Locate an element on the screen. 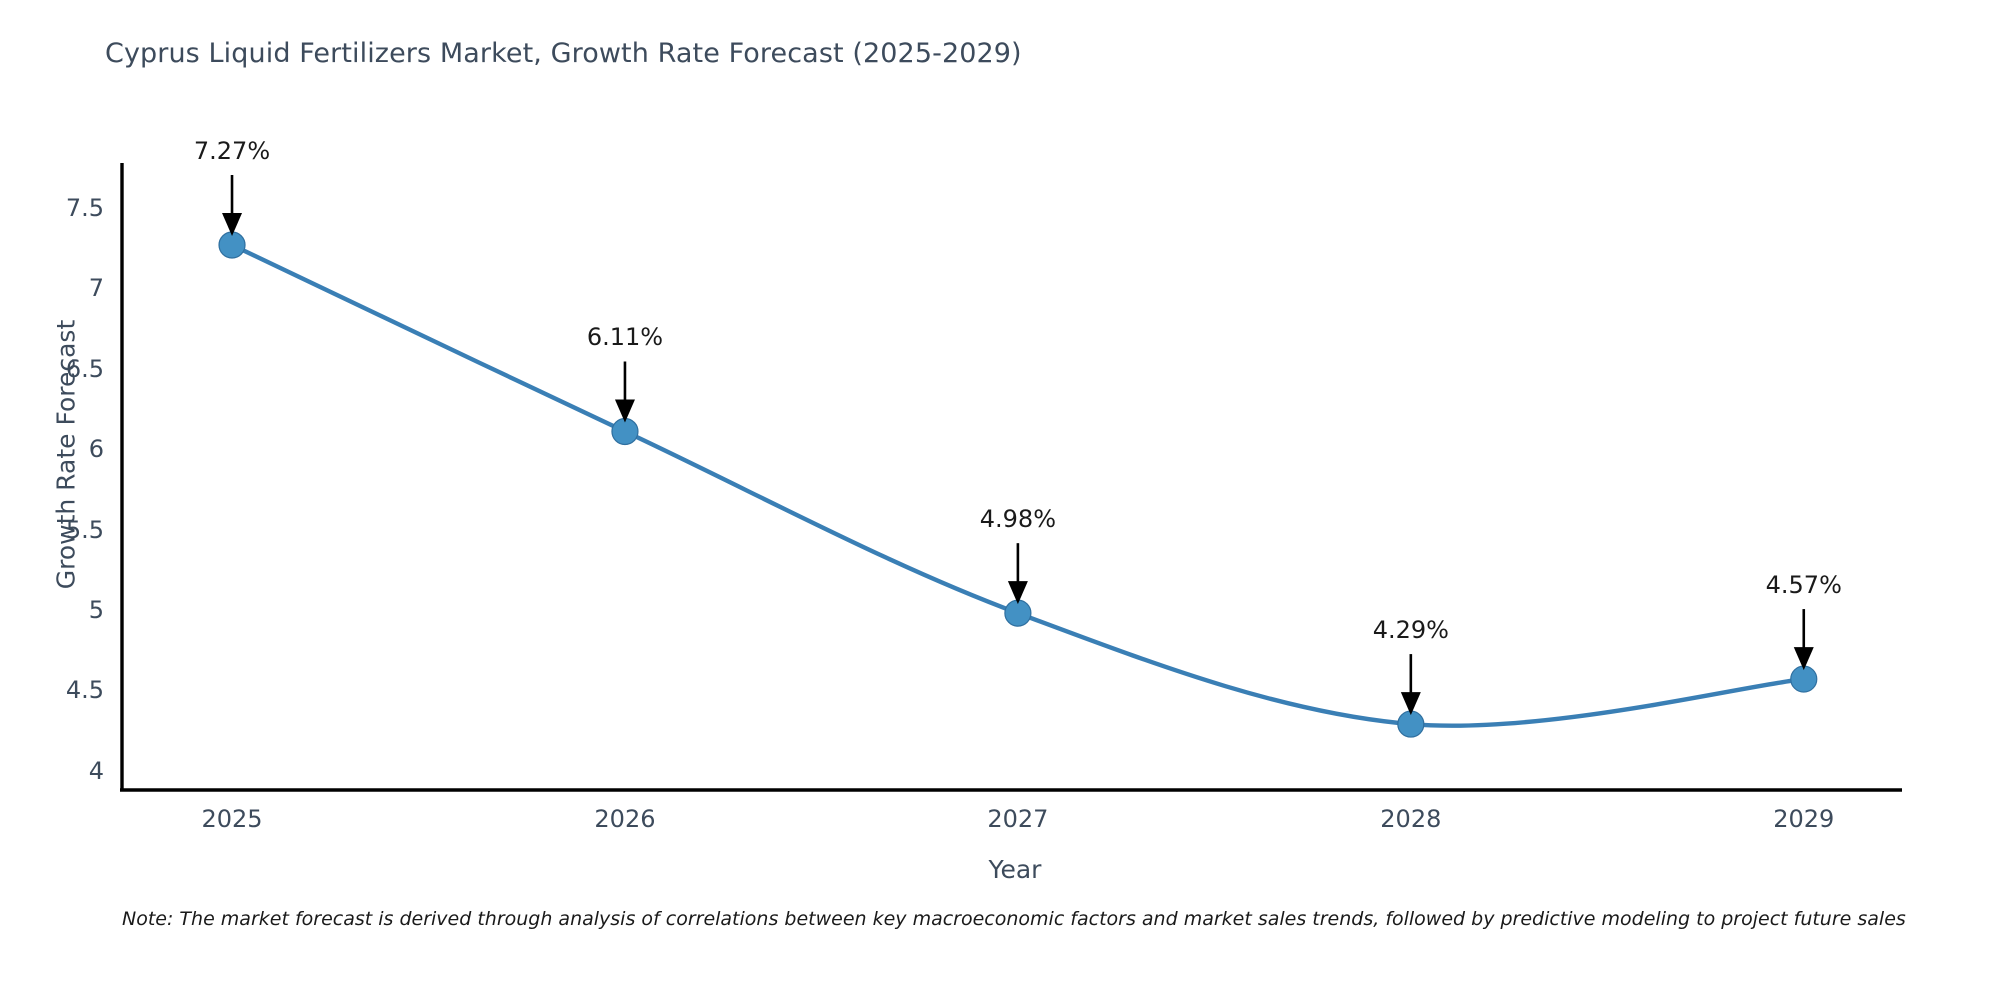 The image size is (2000, 1000). data-point-label: 4.29% is located at coordinates (1410, 630).